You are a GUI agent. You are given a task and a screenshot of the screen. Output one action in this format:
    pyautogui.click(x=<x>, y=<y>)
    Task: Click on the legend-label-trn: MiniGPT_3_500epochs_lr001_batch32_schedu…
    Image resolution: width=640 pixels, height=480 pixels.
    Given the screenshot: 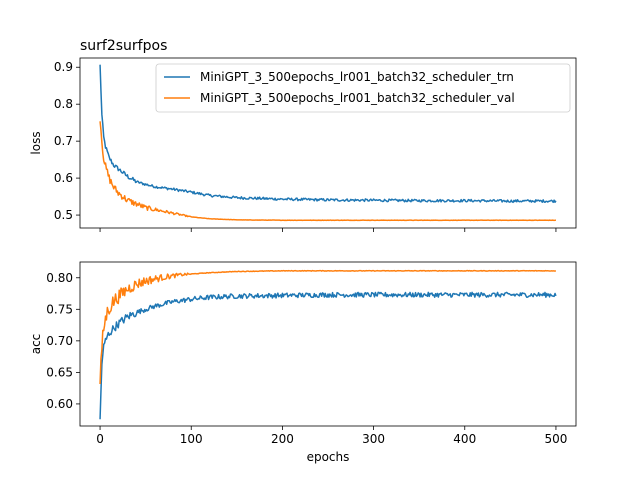 What is the action you would take?
    pyautogui.click(x=357, y=77)
    